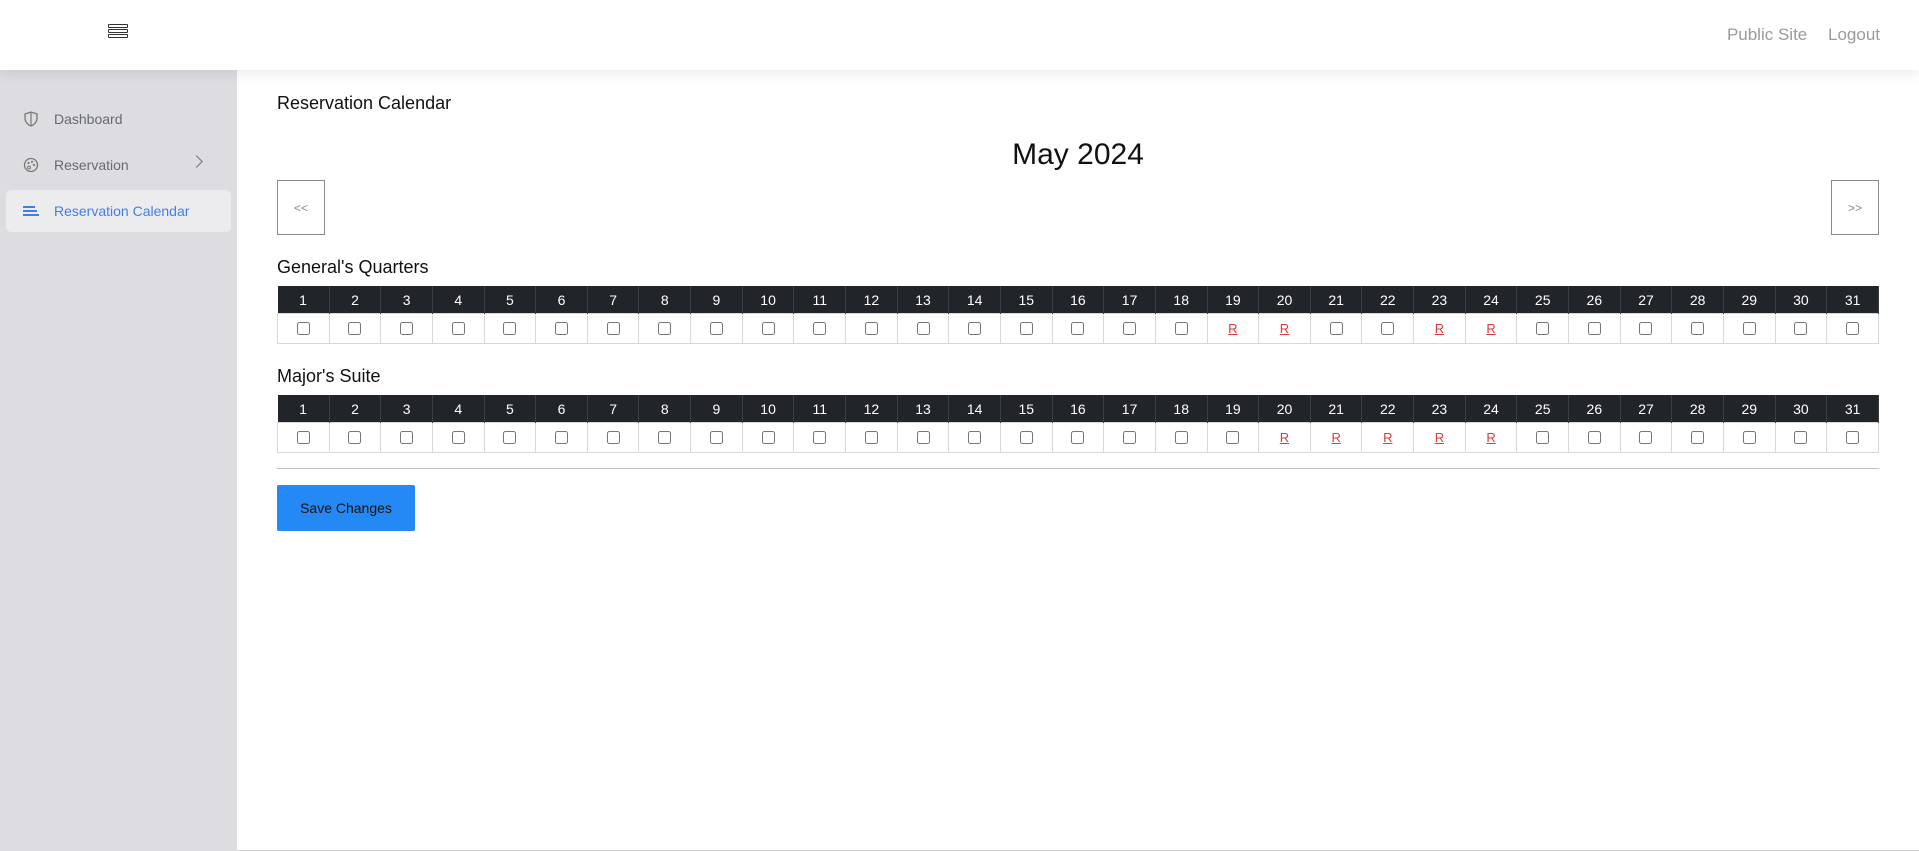 The image size is (1919, 851). What do you see at coordinates (118, 211) in the screenshot?
I see `sidebar-item-reservation-calendar: Reservation Calendar` at bounding box center [118, 211].